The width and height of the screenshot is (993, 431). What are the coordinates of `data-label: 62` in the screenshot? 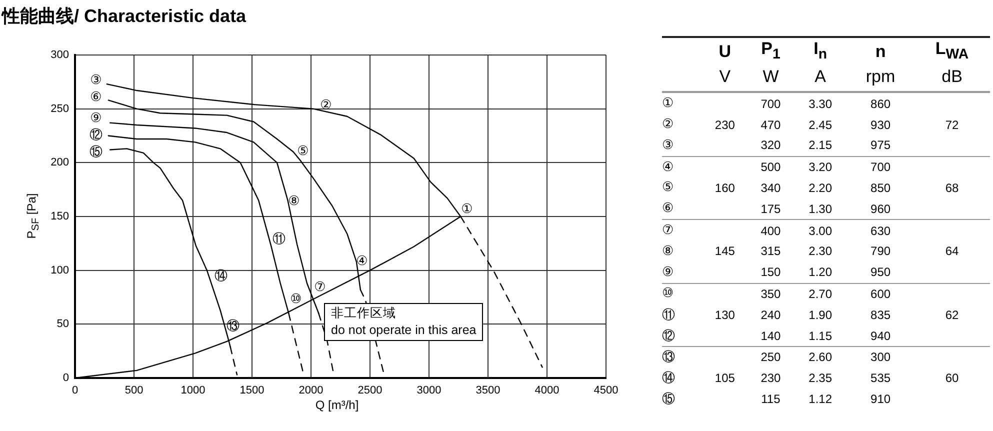 It's located at (952, 315).